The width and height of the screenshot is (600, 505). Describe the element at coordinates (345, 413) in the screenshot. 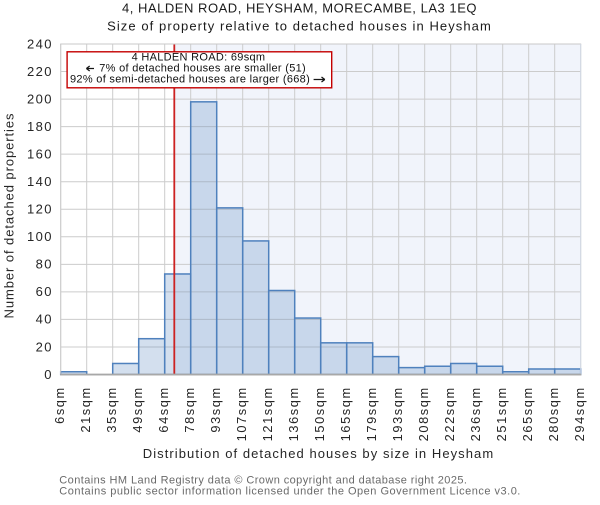

I see `svg-text: 165sqm` at that location.